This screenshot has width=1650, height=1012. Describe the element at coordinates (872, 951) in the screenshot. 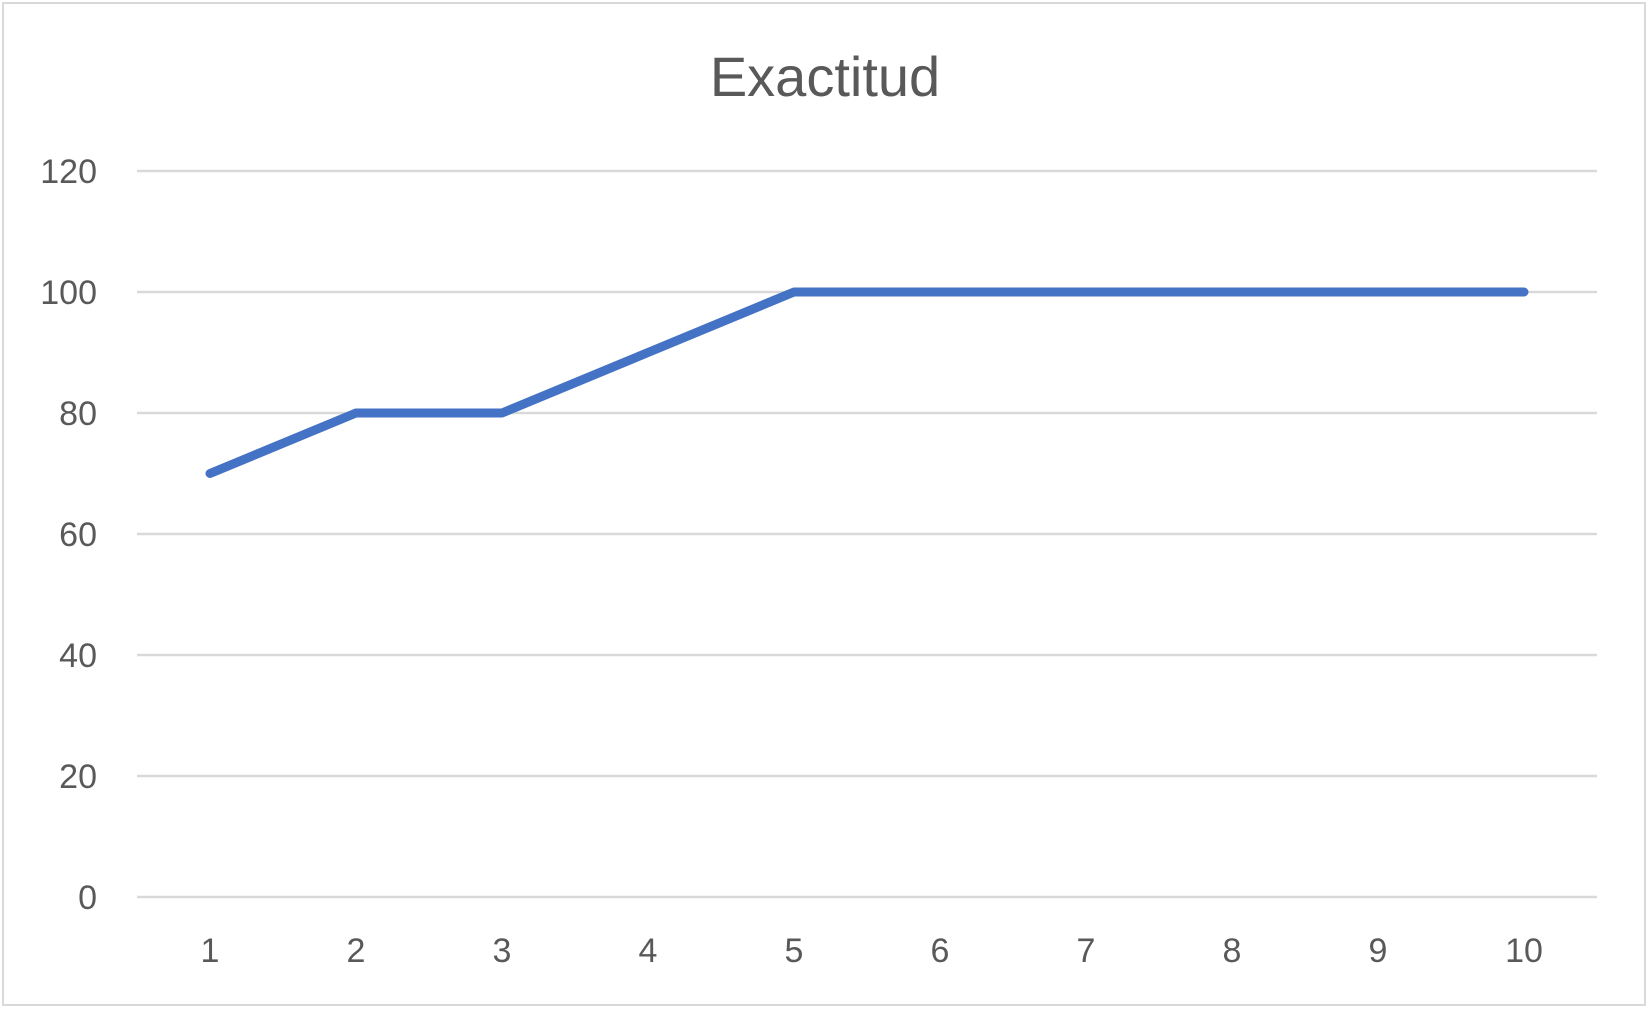

I see `x-axis-tick-labels: 1 2 3 4 5 6 7 8 9 10` at that location.